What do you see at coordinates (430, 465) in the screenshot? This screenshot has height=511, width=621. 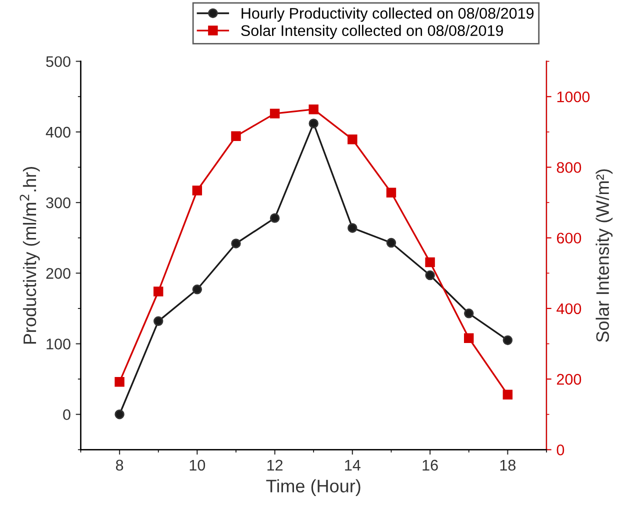 I see `x-tick-label: 16` at bounding box center [430, 465].